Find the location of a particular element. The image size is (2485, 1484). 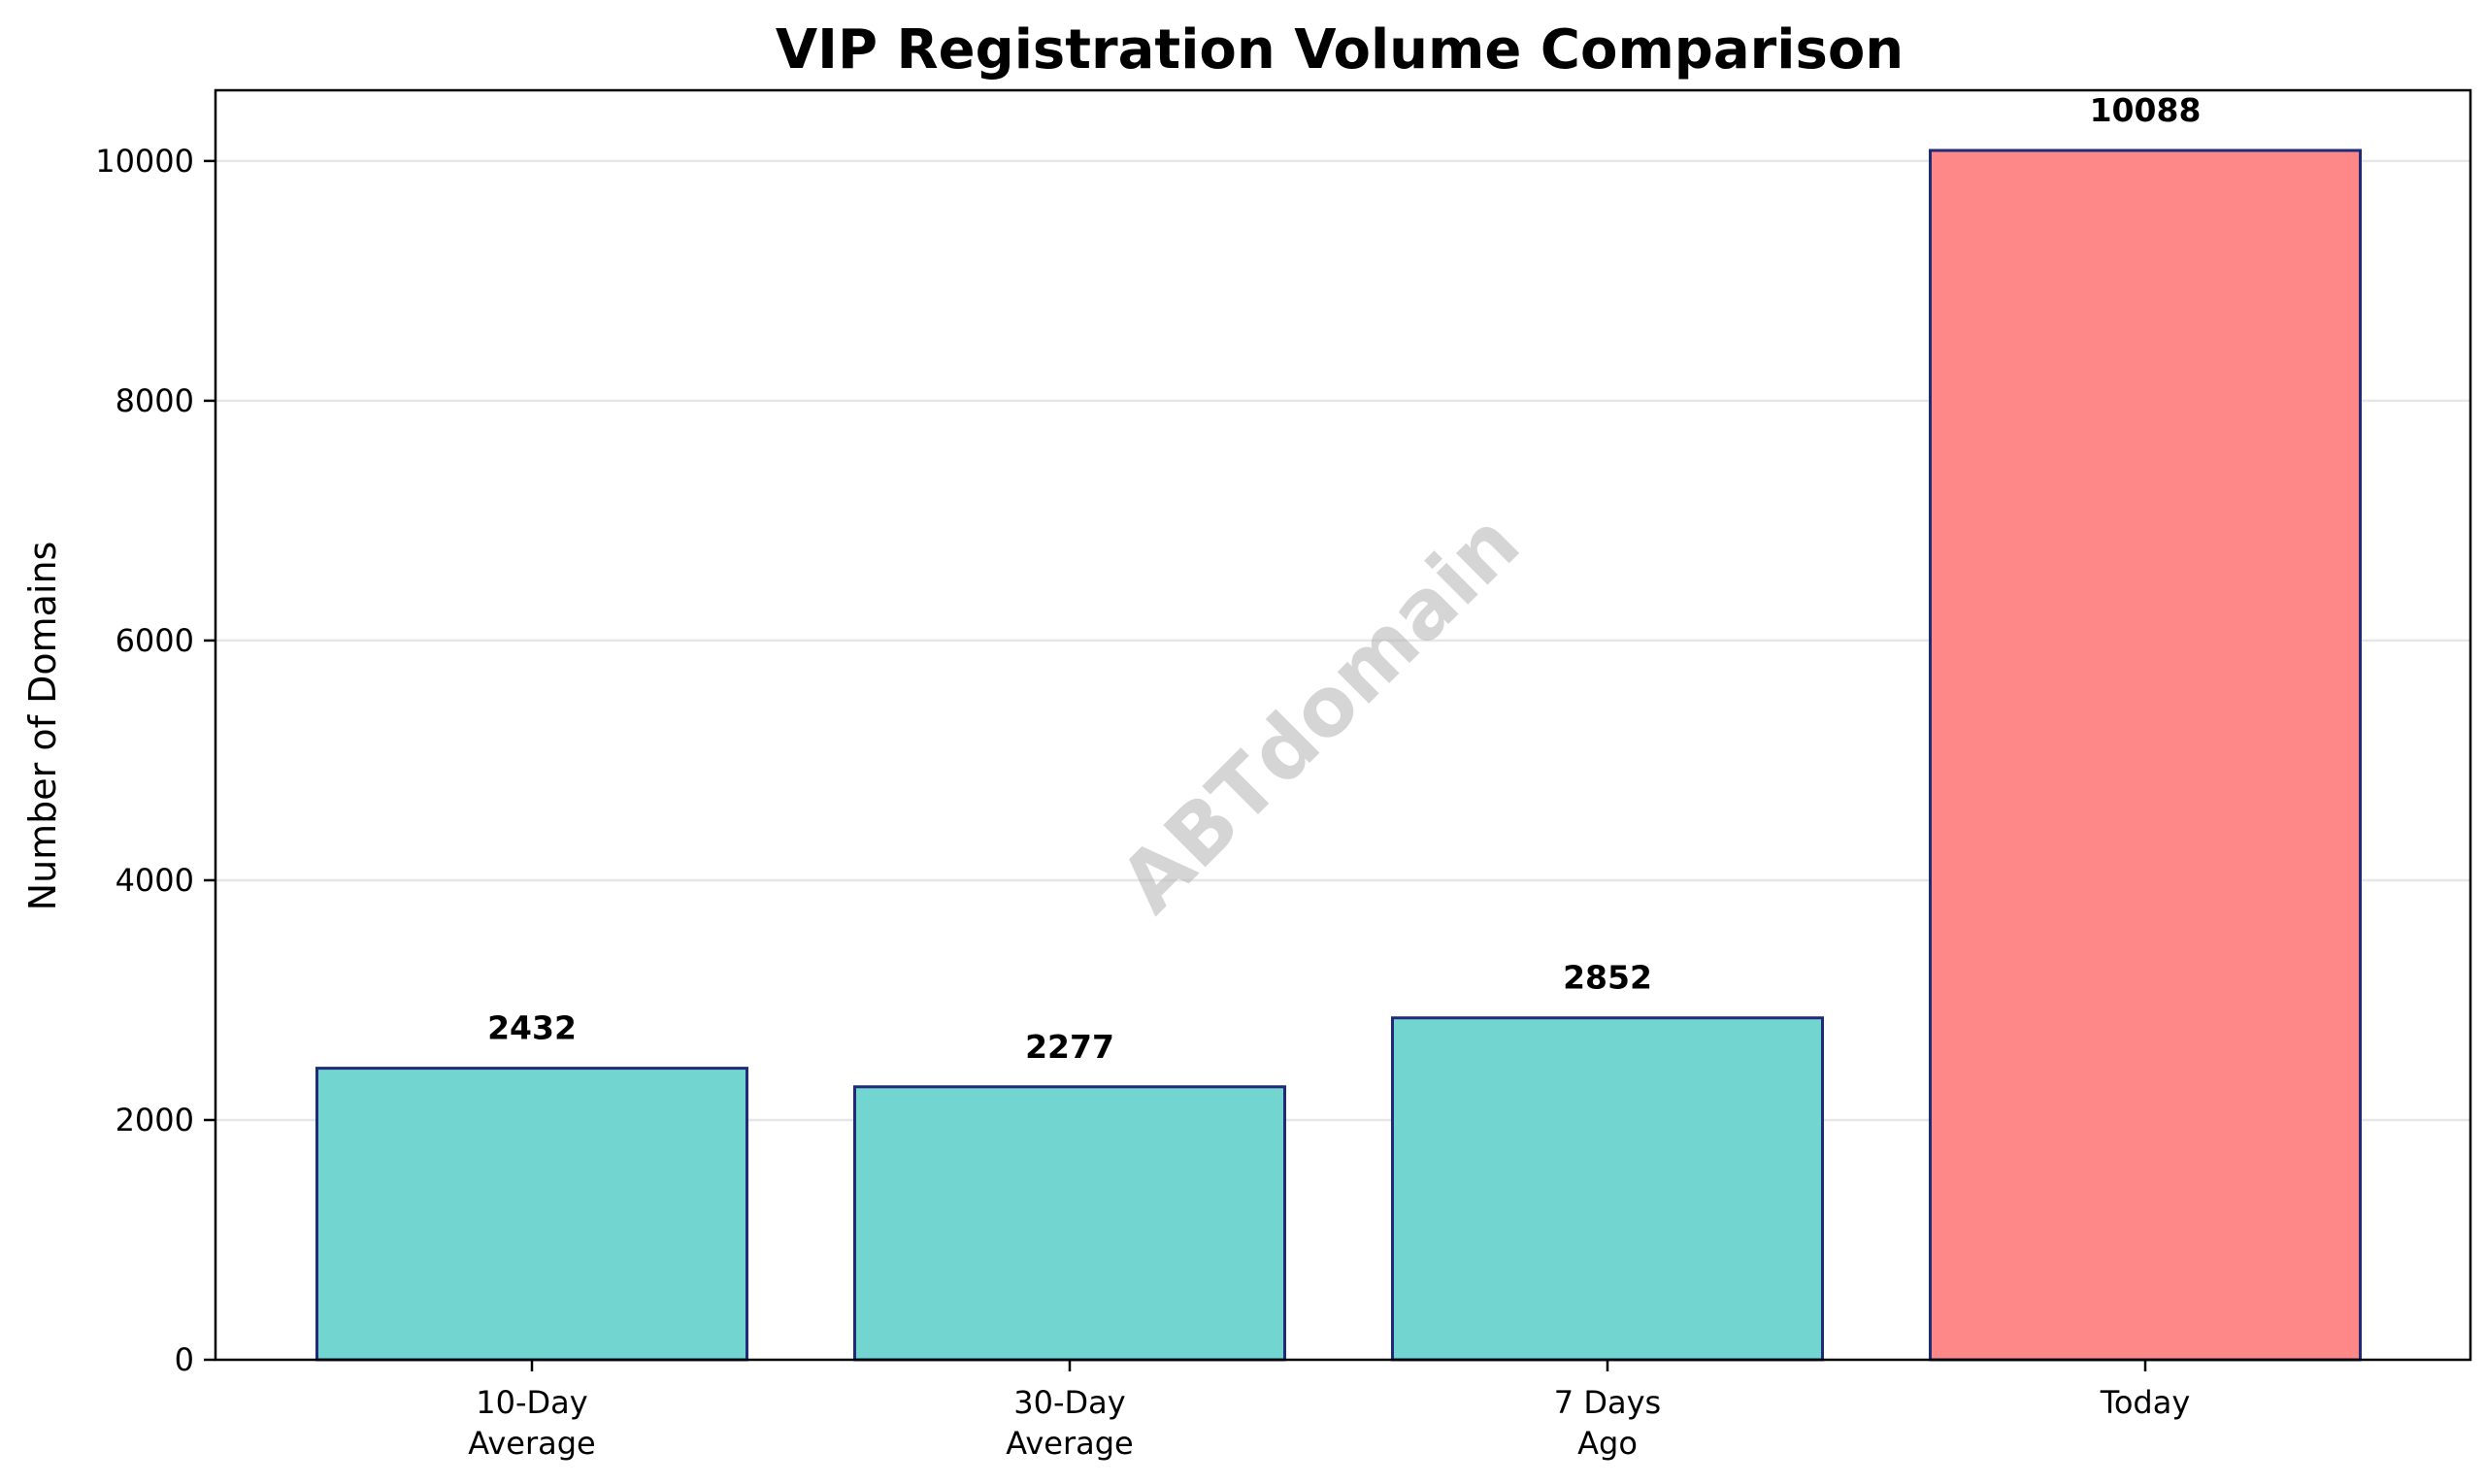

x-axis-ticks: 10-Day Average 30-Day Average 7 Days Ago Today is located at coordinates (1329, 1411).